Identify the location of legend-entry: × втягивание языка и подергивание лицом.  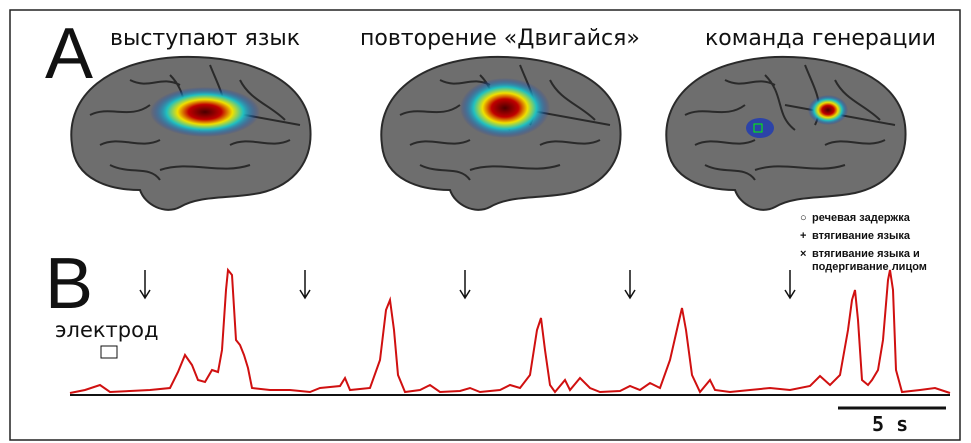
(873, 261).